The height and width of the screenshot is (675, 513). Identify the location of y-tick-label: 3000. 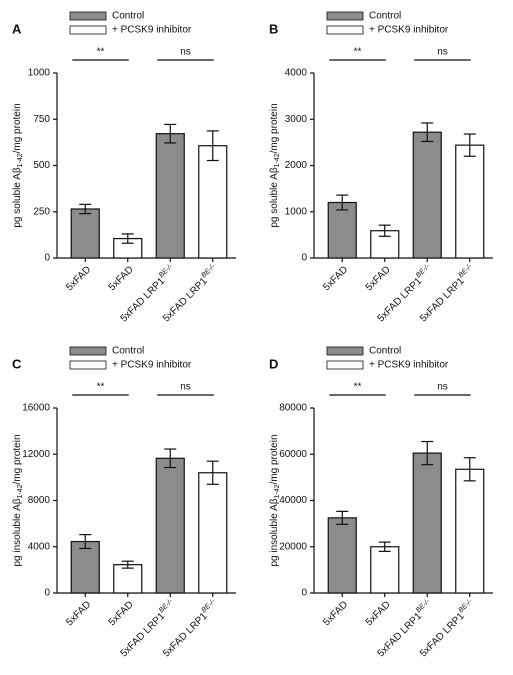
(296, 119).